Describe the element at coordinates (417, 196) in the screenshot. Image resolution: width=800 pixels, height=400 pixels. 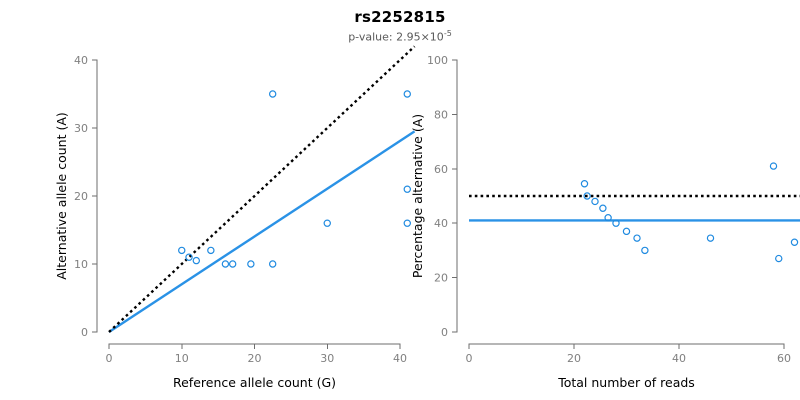
I see `y-axis-title: Percentage alternative (A)` at that location.